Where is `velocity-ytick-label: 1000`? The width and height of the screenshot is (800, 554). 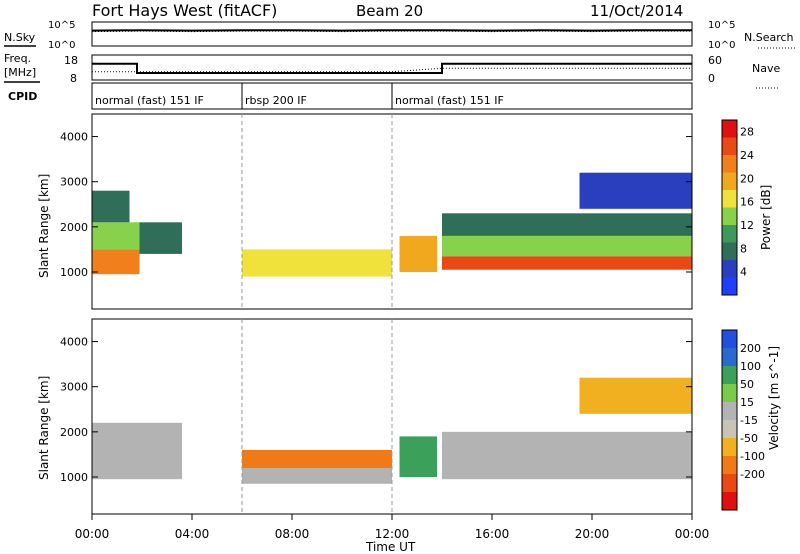 velocity-ytick-label: 1000 is located at coordinates (74, 477).